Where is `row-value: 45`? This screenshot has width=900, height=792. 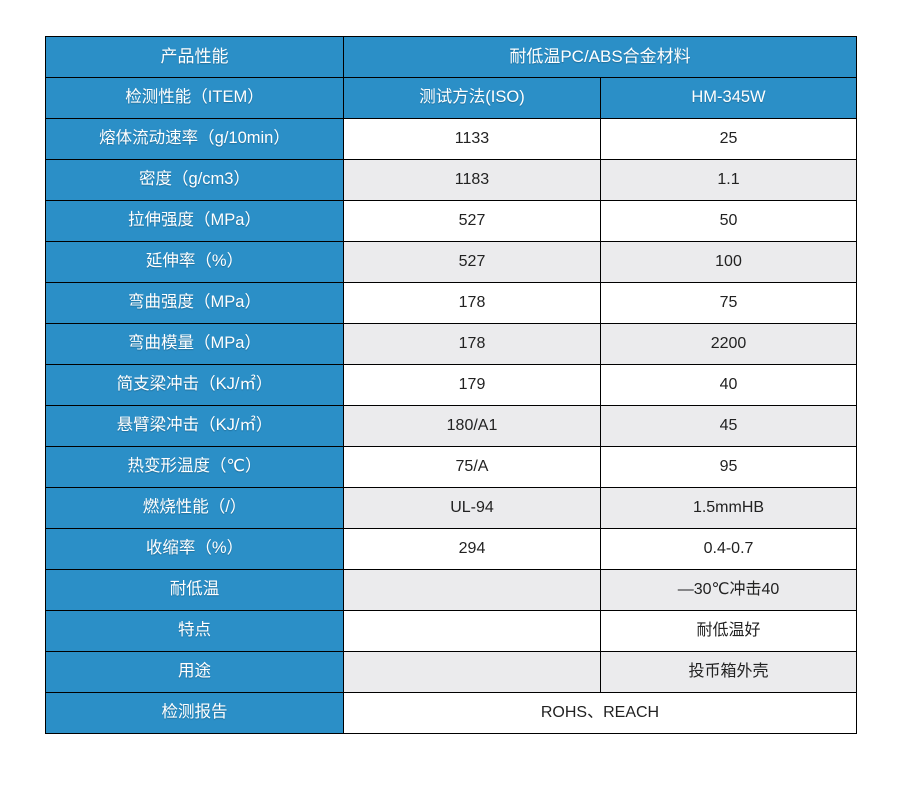
row-value: 45 is located at coordinates (728, 426).